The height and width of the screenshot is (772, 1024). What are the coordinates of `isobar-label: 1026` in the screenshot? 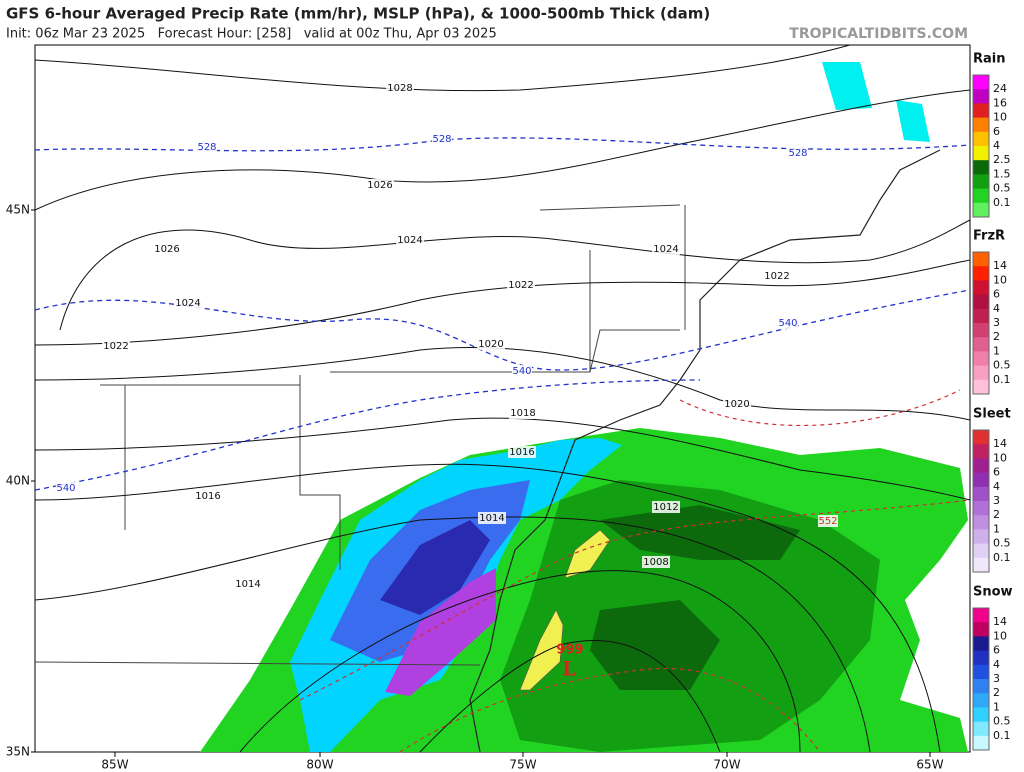 It's located at (379, 185).